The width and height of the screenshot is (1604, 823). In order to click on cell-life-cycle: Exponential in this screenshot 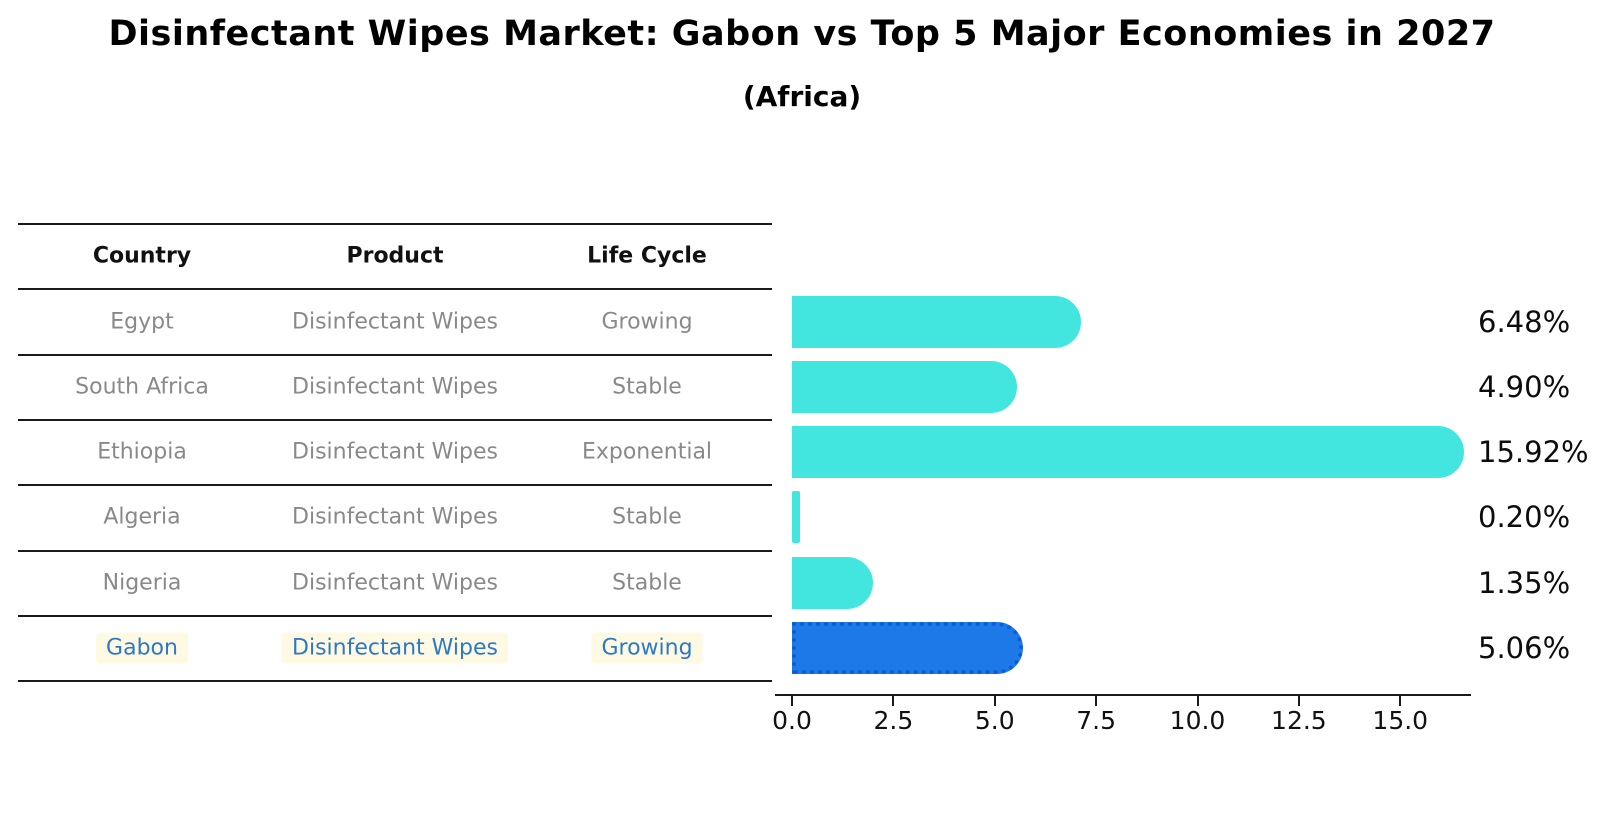, I will do `click(647, 452)`.